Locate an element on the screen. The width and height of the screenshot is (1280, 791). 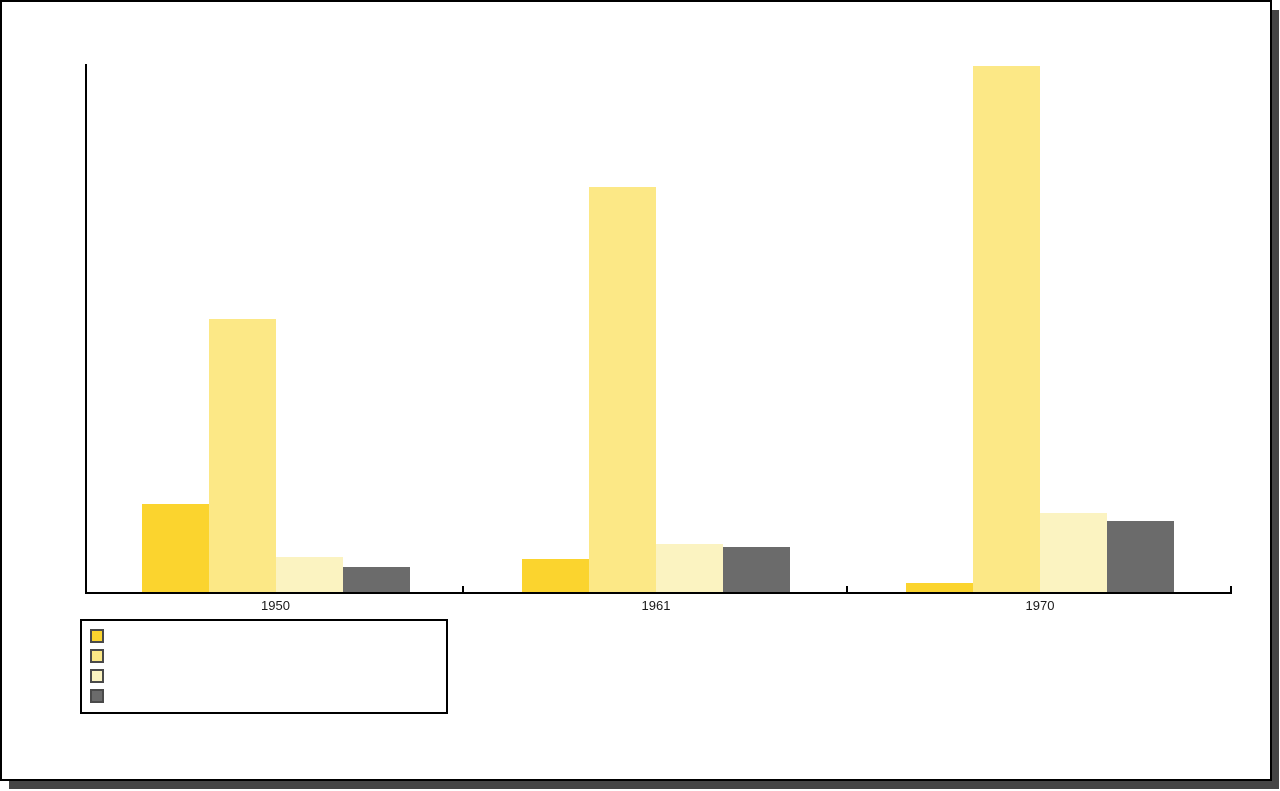
legend is located at coordinates (264, 666).